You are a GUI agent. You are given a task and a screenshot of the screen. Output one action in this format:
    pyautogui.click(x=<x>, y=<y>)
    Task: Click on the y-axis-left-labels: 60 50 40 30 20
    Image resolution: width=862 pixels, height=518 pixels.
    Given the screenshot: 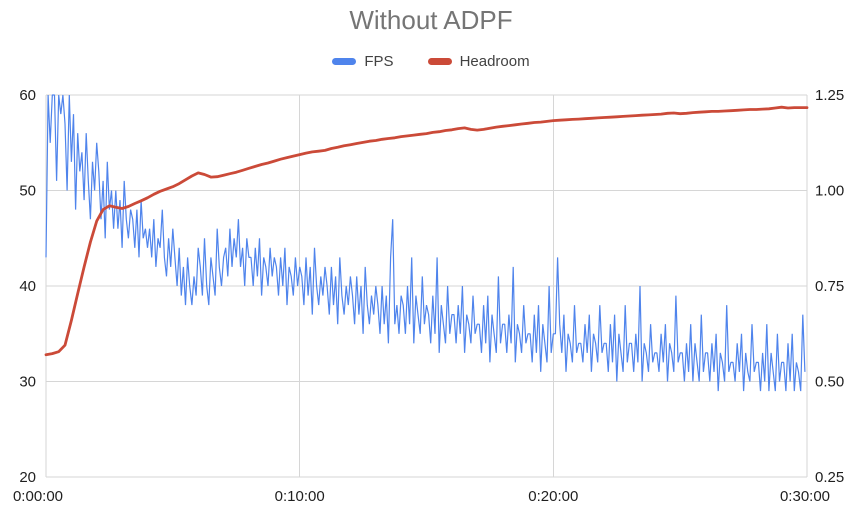 What is the action you would take?
    pyautogui.click(x=27, y=286)
    